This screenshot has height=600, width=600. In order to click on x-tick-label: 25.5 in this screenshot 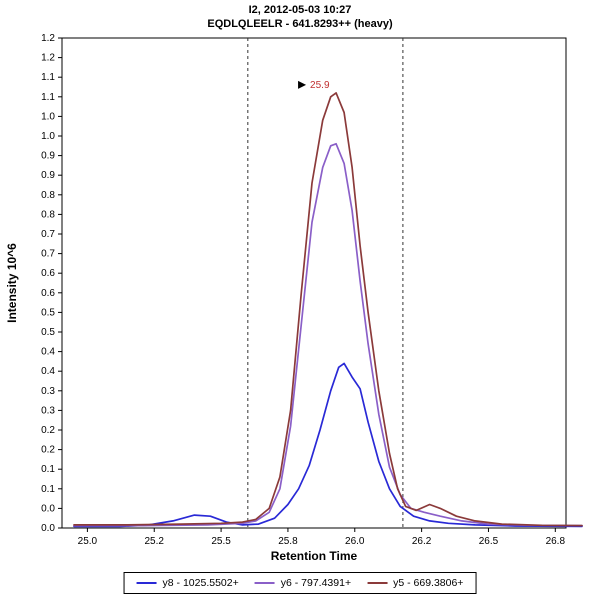, I will do `click(221, 541)`.